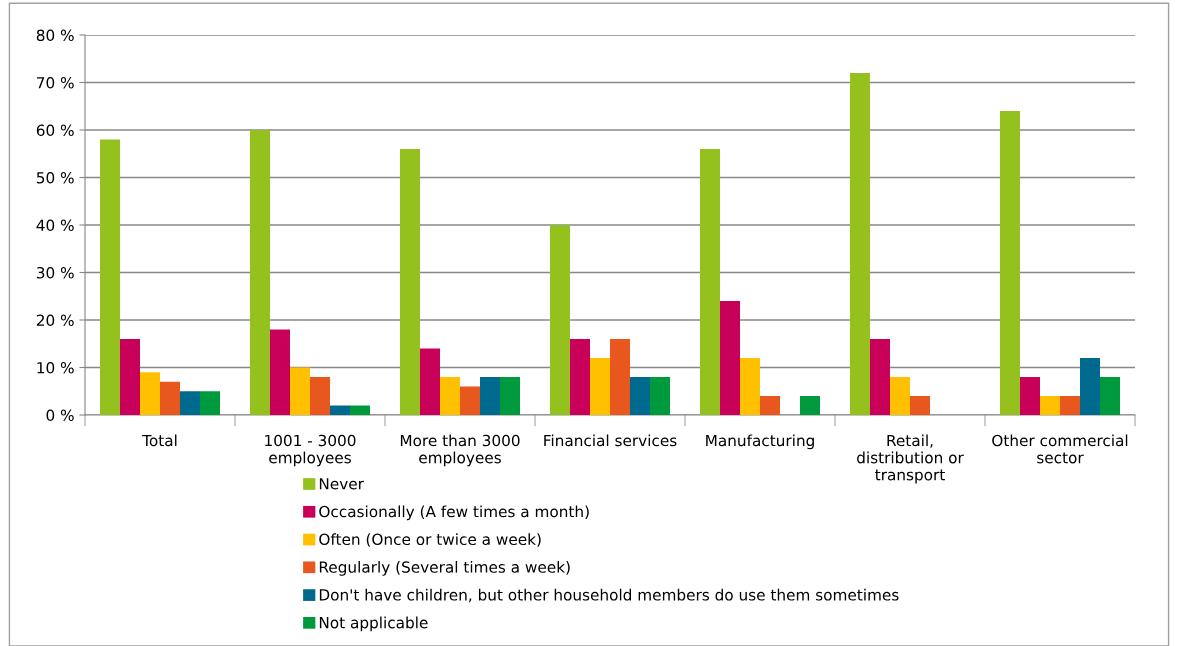 Image resolution: width=1178 pixels, height=646 pixels. Describe the element at coordinates (55, 320) in the screenshot. I see `y-tick-label: 20 %` at that location.